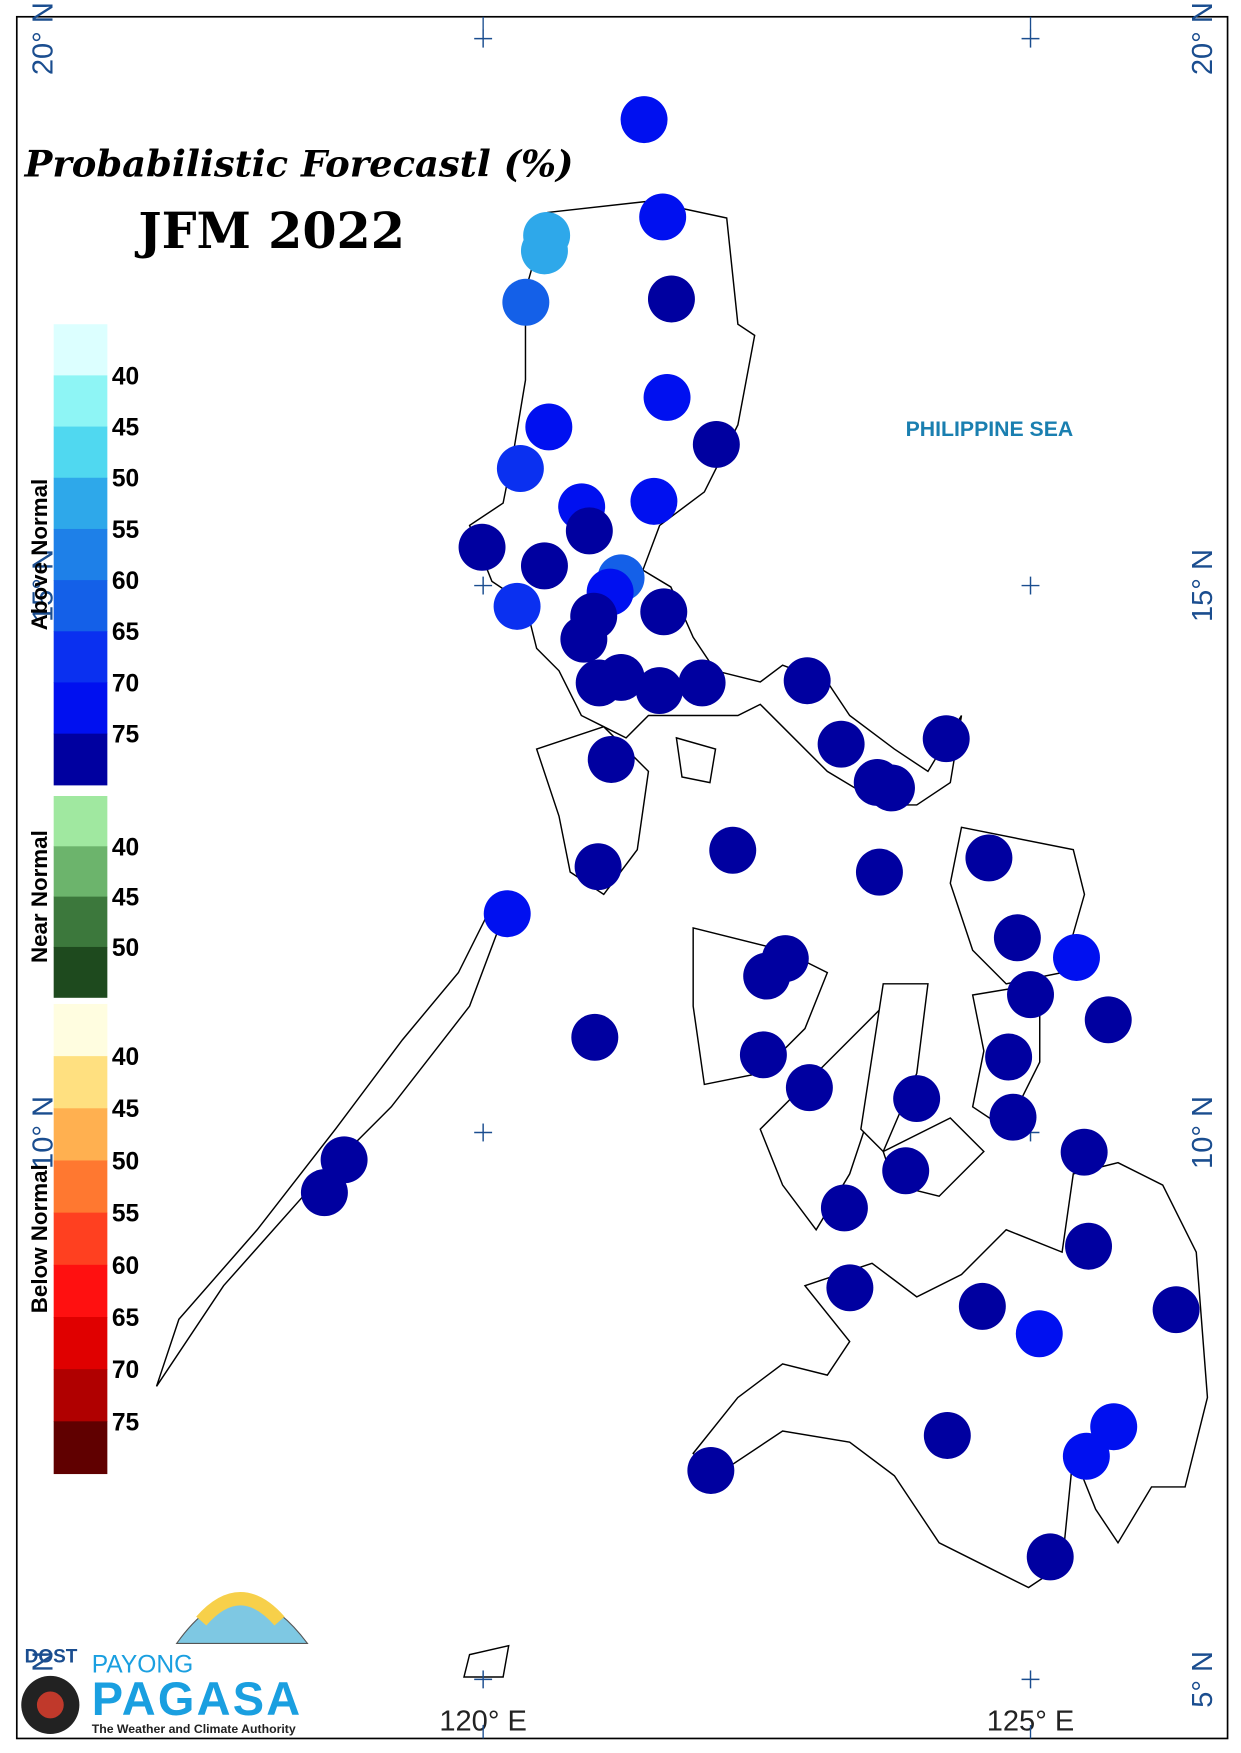  I want to click on logo-line2: PAGASA, so click(197, 1698).